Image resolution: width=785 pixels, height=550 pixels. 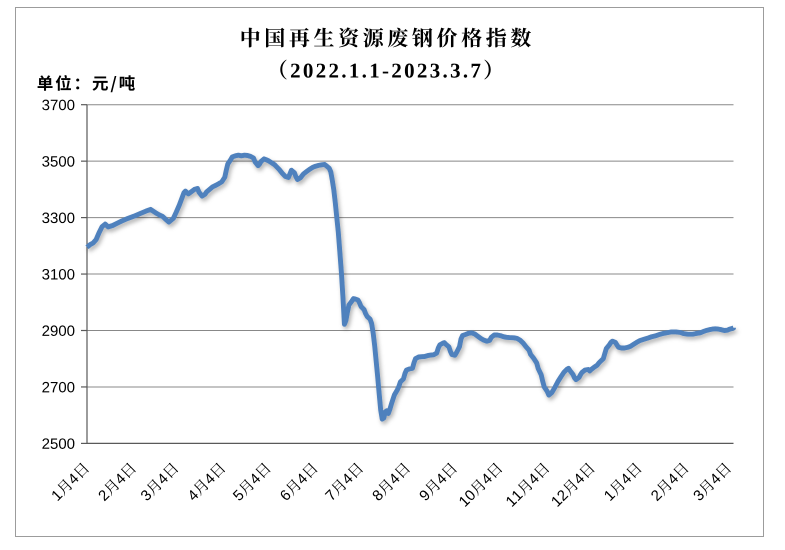 What do you see at coordinates (385, 69) in the screenshot?
I see `chart-subtitle` at bounding box center [385, 69].